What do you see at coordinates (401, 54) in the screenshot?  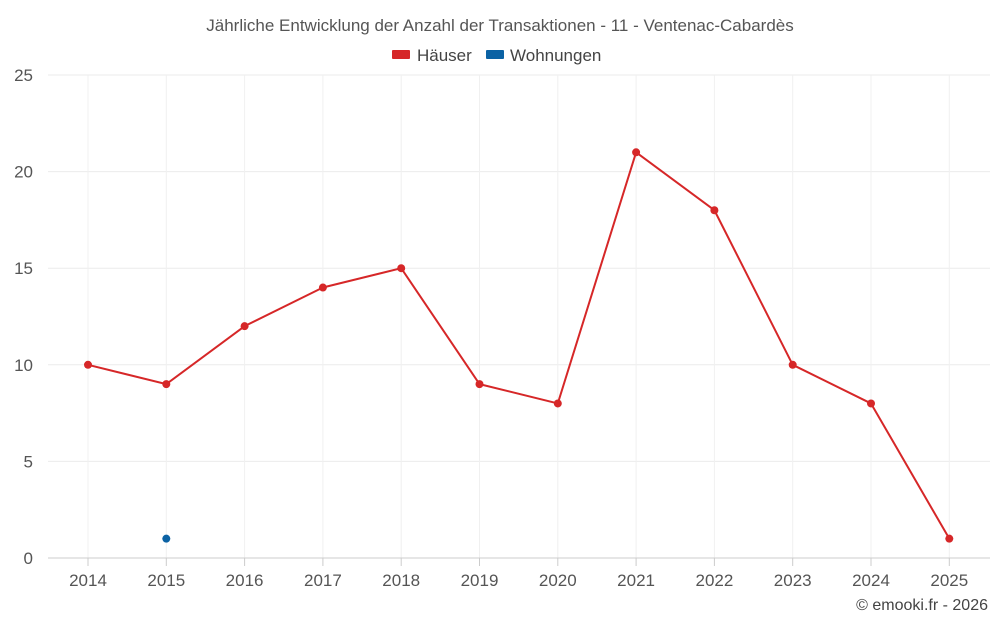 I see `legend-swatch-haeuser` at bounding box center [401, 54].